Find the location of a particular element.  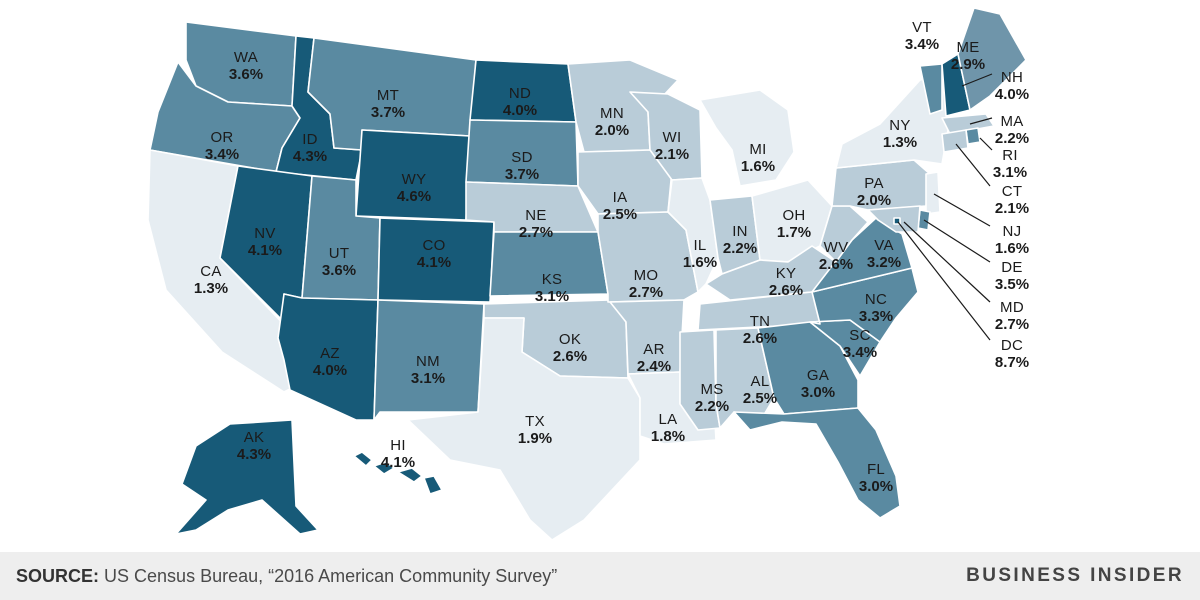

state-value-nc: 3.3% is located at coordinates (876, 316).